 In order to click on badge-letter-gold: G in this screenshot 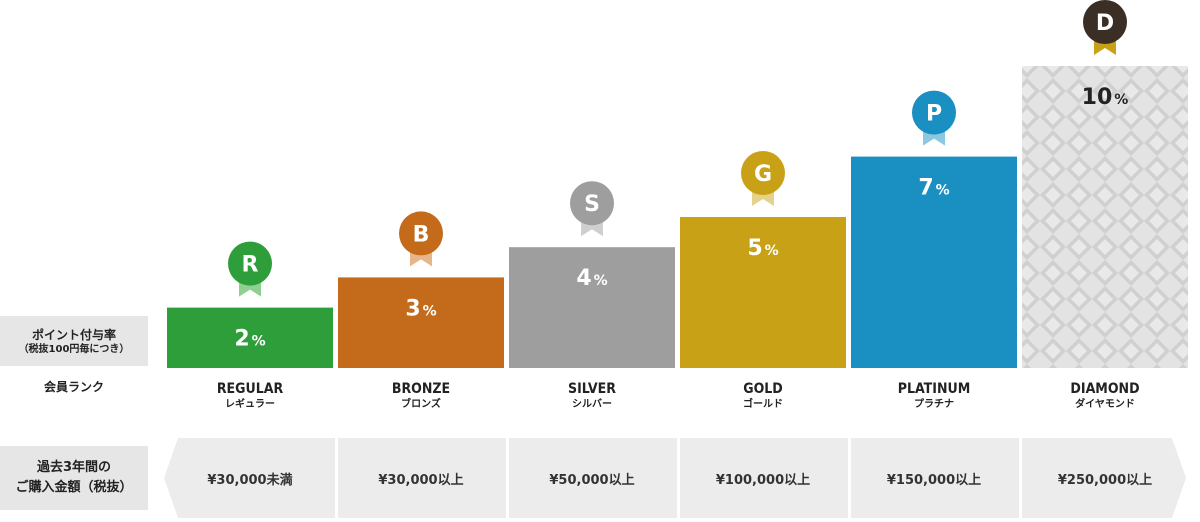, I will do `click(763, 174)`.